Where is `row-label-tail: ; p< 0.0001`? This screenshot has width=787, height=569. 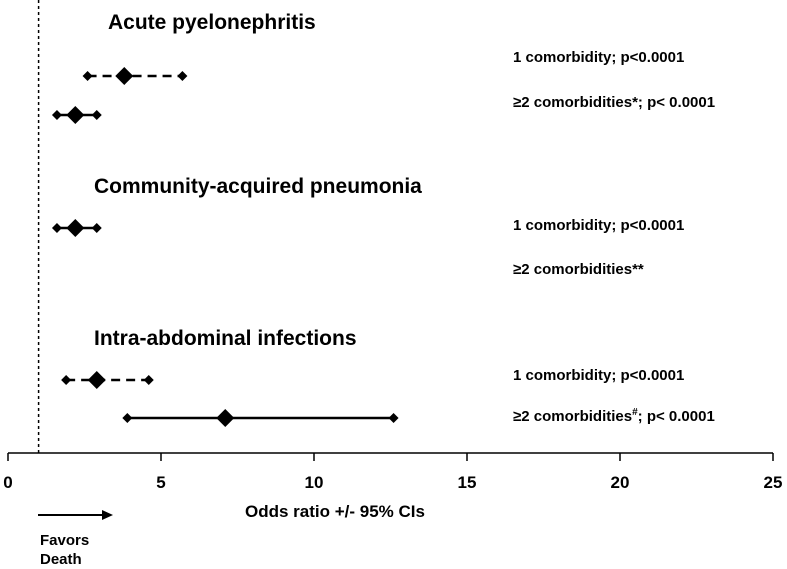 row-label-tail: ; p< 0.0001 is located at coordinates (676, 416).